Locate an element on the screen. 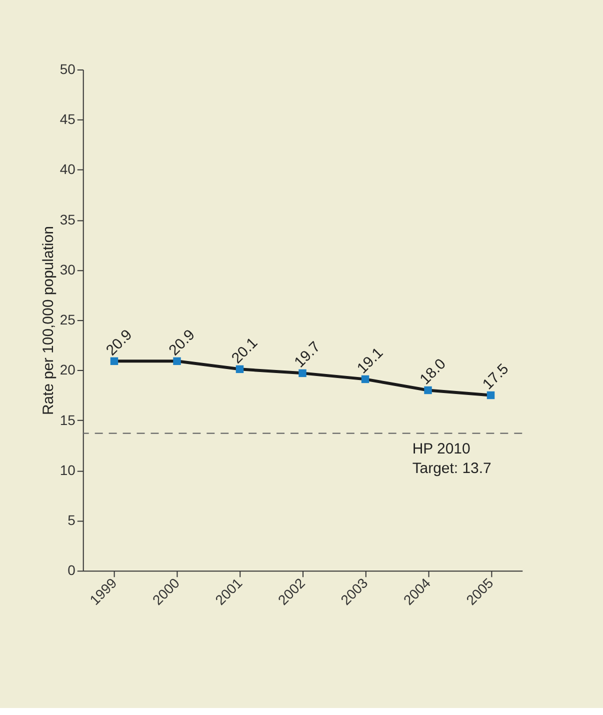 The image size is (603, 715). y-tick-label: 40 is located at coordinates (68, 169).